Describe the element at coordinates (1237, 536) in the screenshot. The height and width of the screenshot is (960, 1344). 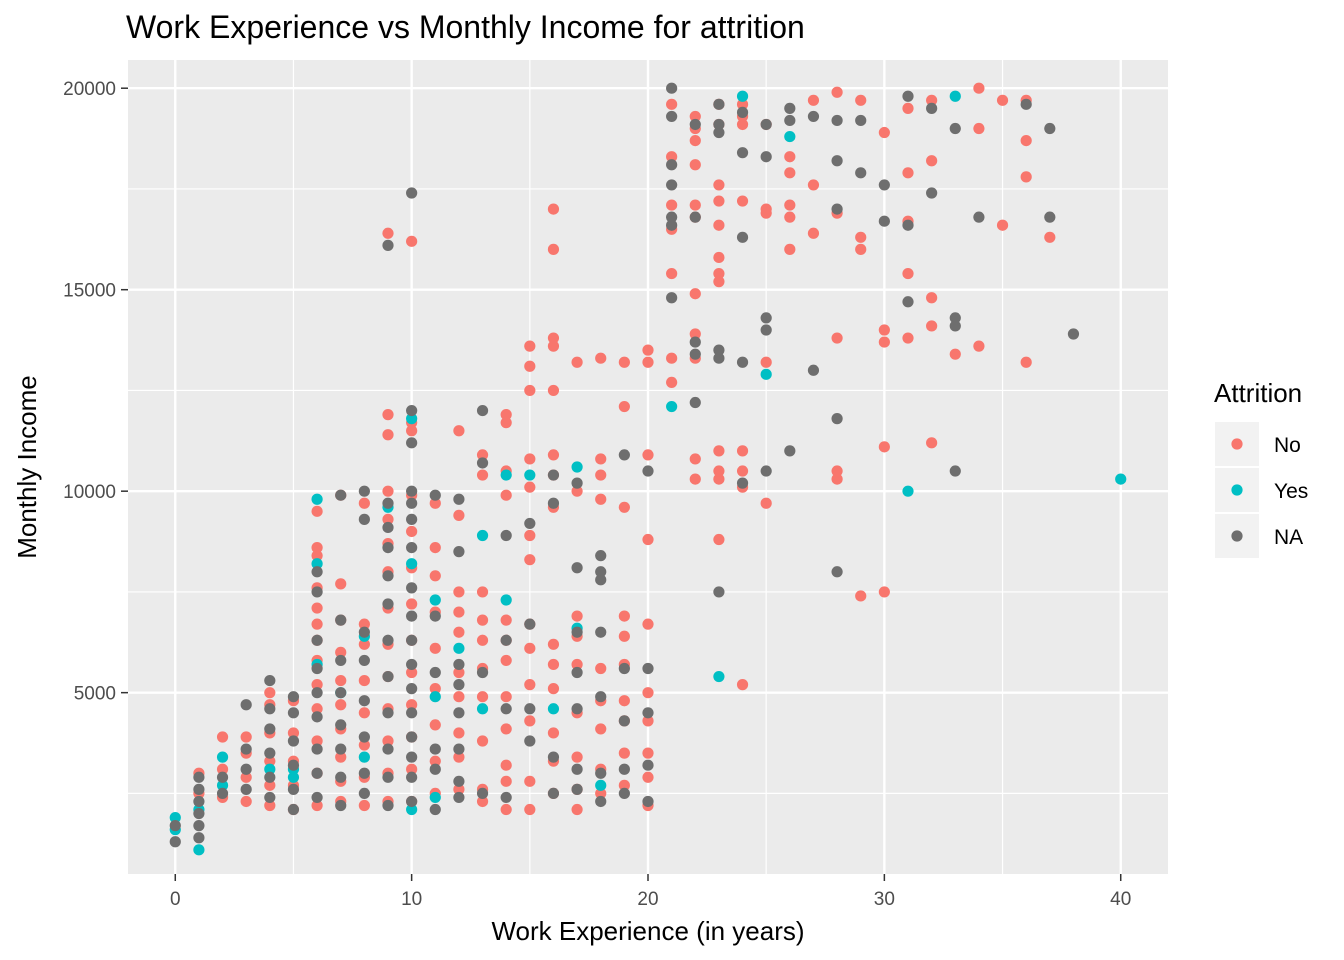
I see `legend-key-na` at that location.